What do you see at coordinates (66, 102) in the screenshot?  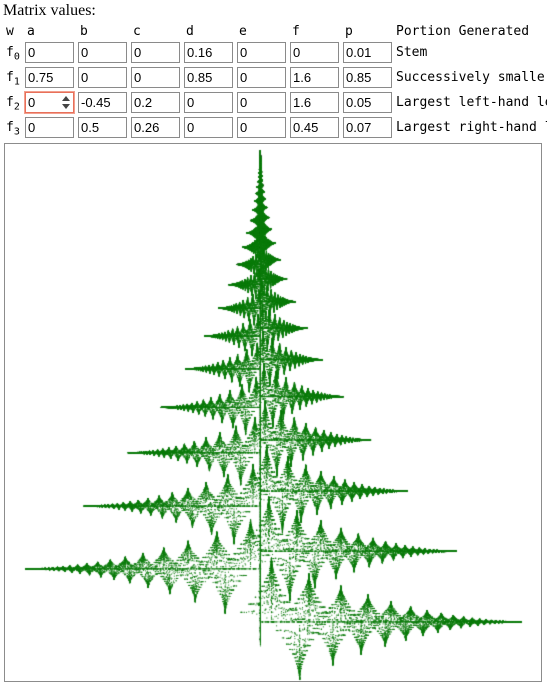 I see `spinner-arrows-icon` at bounding box center [66, 102].